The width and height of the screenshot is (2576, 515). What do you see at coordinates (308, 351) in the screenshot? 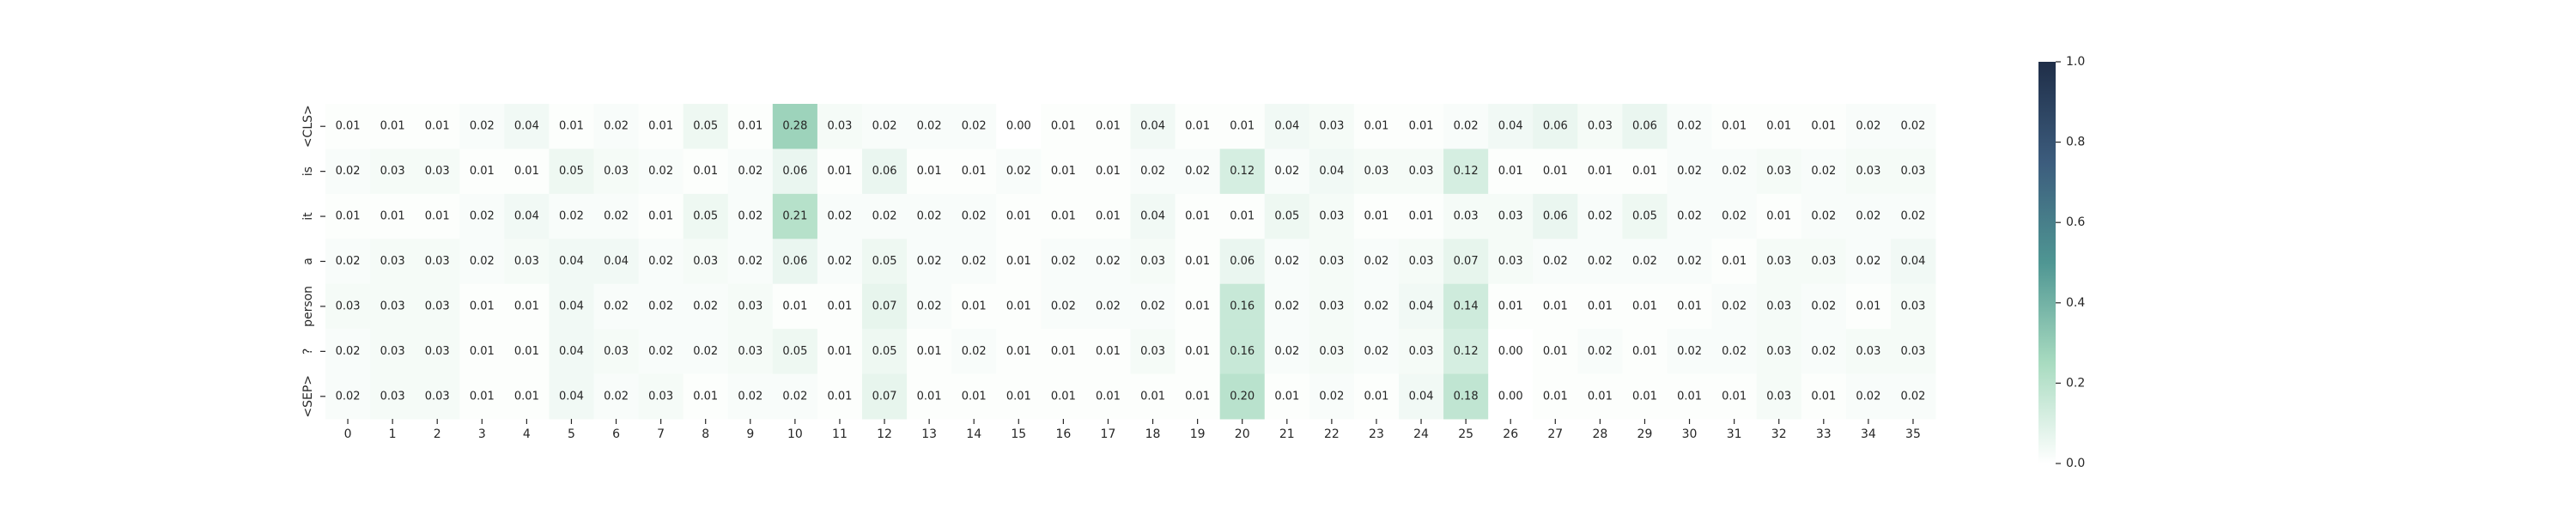
I see `y-axis-tick-label: ?` at bounding box center [308, 351].